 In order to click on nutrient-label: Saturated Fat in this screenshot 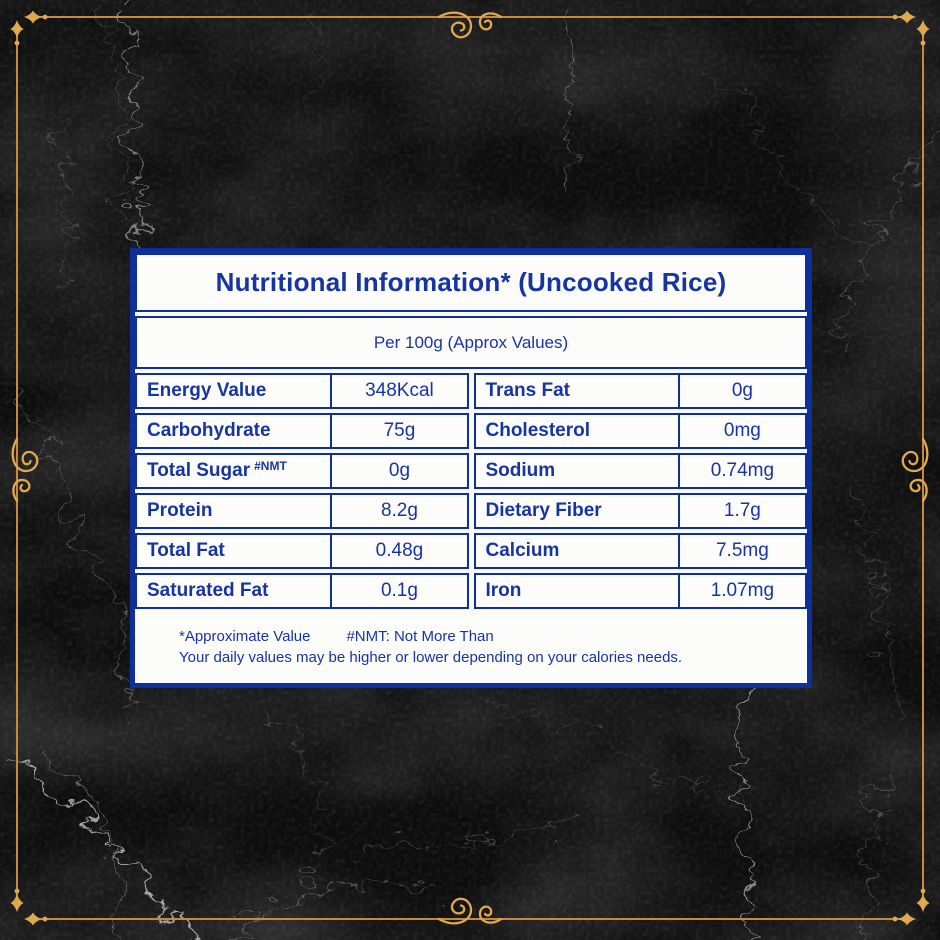, I will do `click(235, 591)`.